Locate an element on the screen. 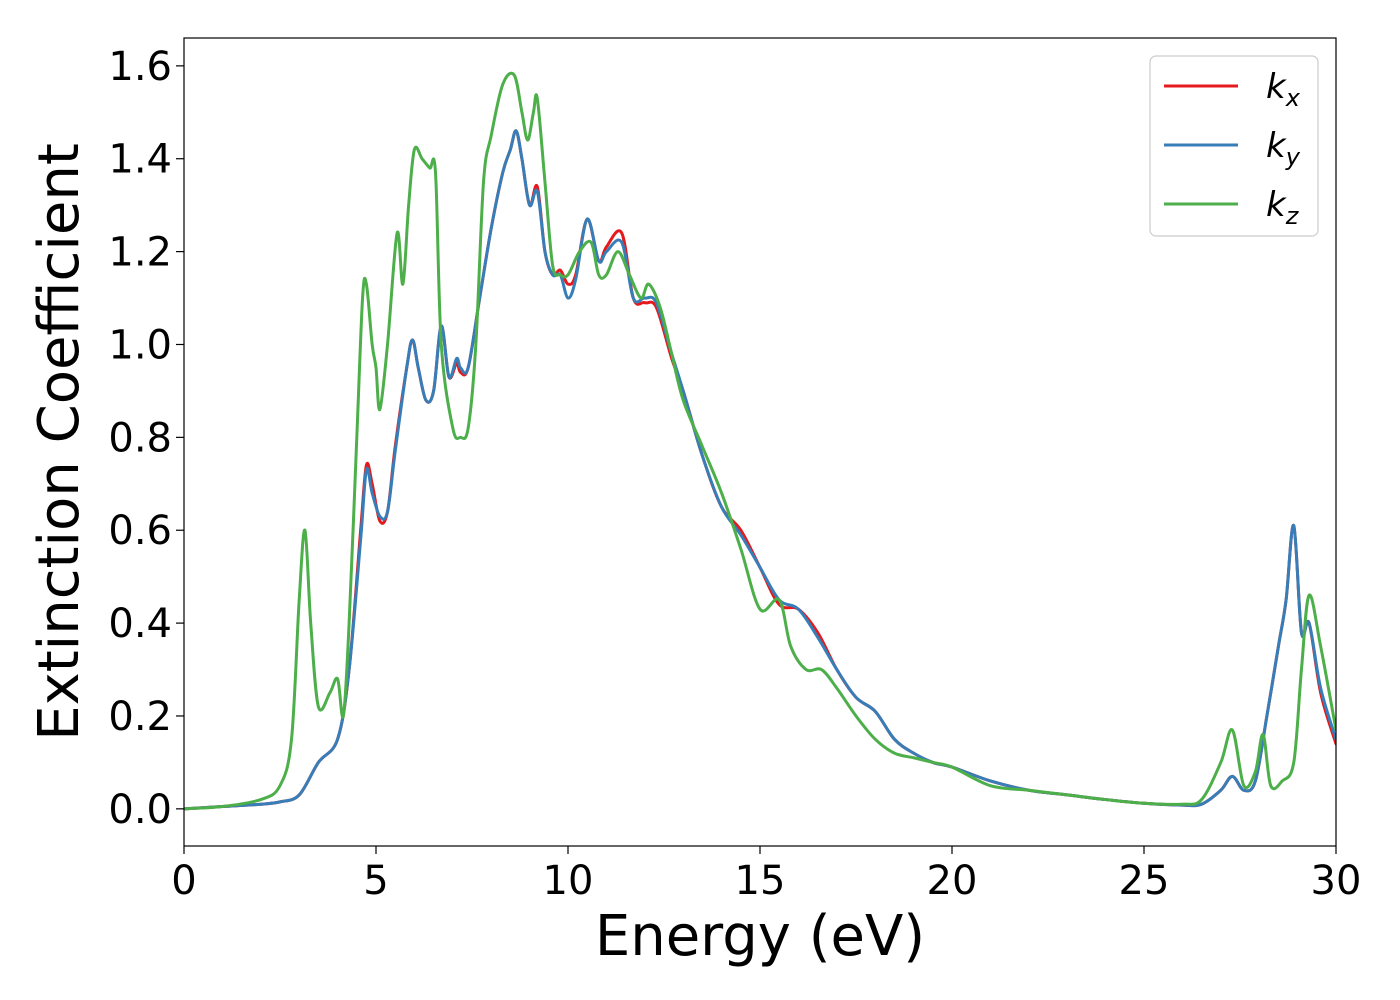 This screenshot has height=1000, width=1400. x-tick-label: 30 is located at coordinates (1336, 881).